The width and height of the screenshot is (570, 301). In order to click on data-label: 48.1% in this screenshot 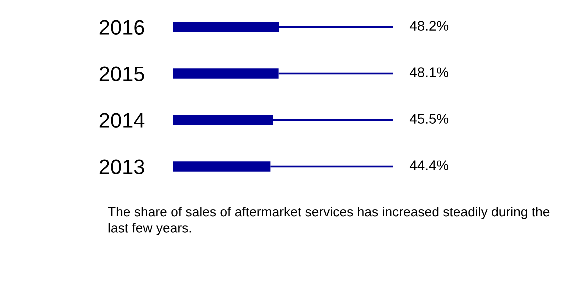, I will do `click(429, 73)`.